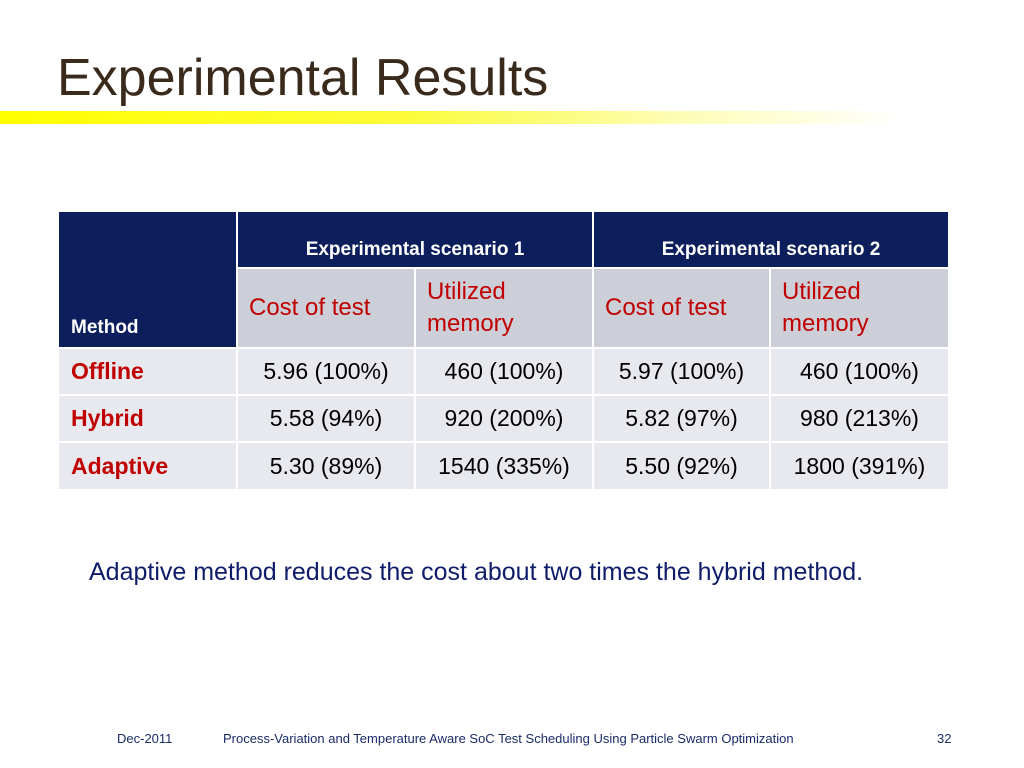 Image resolution: width=1024 pixels, height=768 pixels. Describe the element at coordinates (326, 307) in the screenshot. I see `subheader-cost-of-test-1: Cost of test` at that location.